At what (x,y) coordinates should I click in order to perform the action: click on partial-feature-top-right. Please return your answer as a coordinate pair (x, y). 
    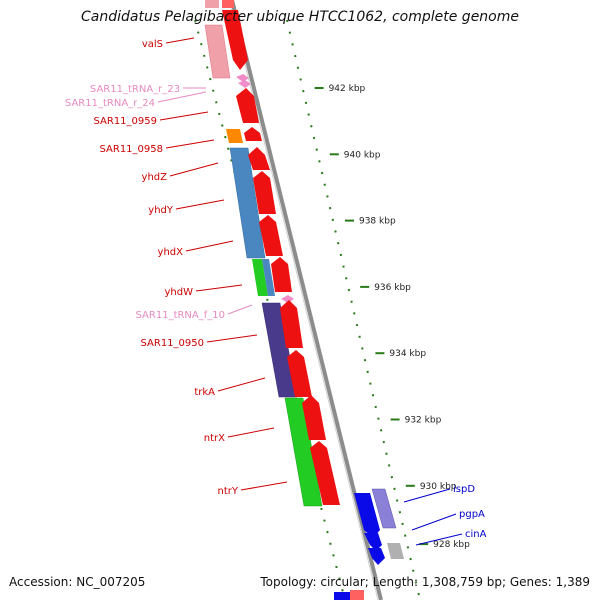
    Looking at the image, I should click on (228, 4).